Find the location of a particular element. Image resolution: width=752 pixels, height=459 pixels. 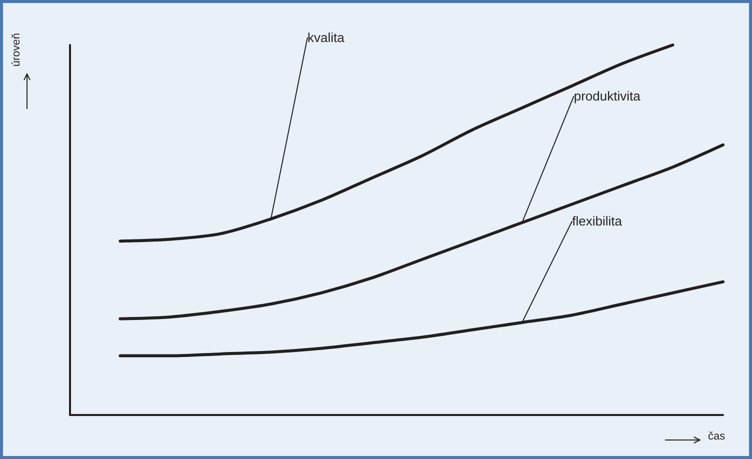

text: produktivita is located at coordinates (608, 96).